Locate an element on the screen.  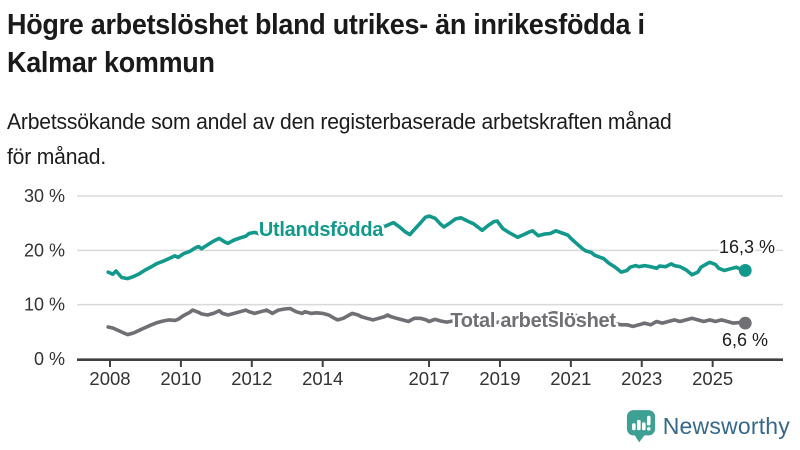
y-tick-label-0: 0 % is located at coordinates (49, 359).